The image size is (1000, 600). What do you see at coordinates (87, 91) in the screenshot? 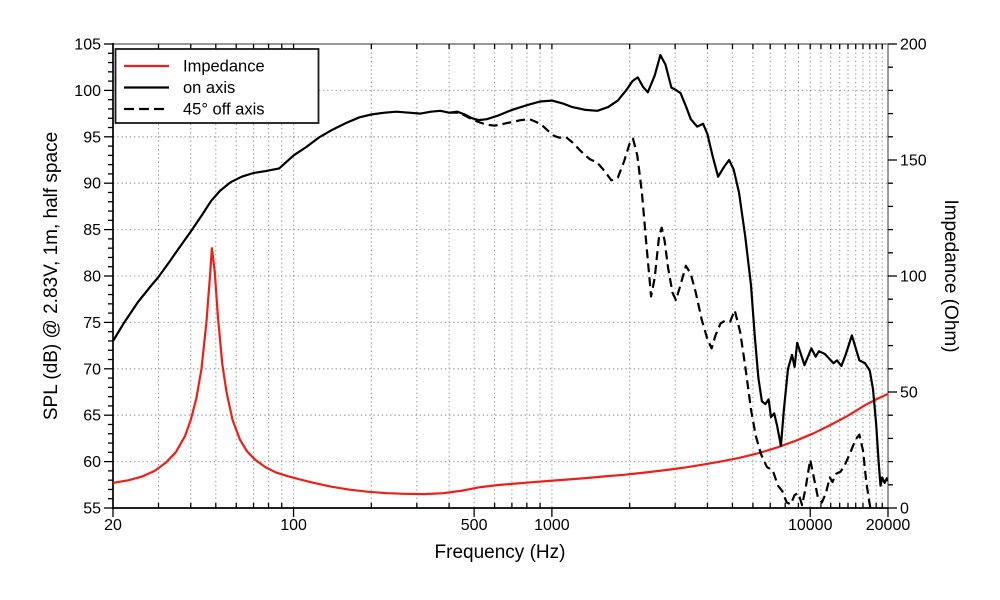
I see `y-left-tick-label-100: 100` at bounding box center [87, 91].